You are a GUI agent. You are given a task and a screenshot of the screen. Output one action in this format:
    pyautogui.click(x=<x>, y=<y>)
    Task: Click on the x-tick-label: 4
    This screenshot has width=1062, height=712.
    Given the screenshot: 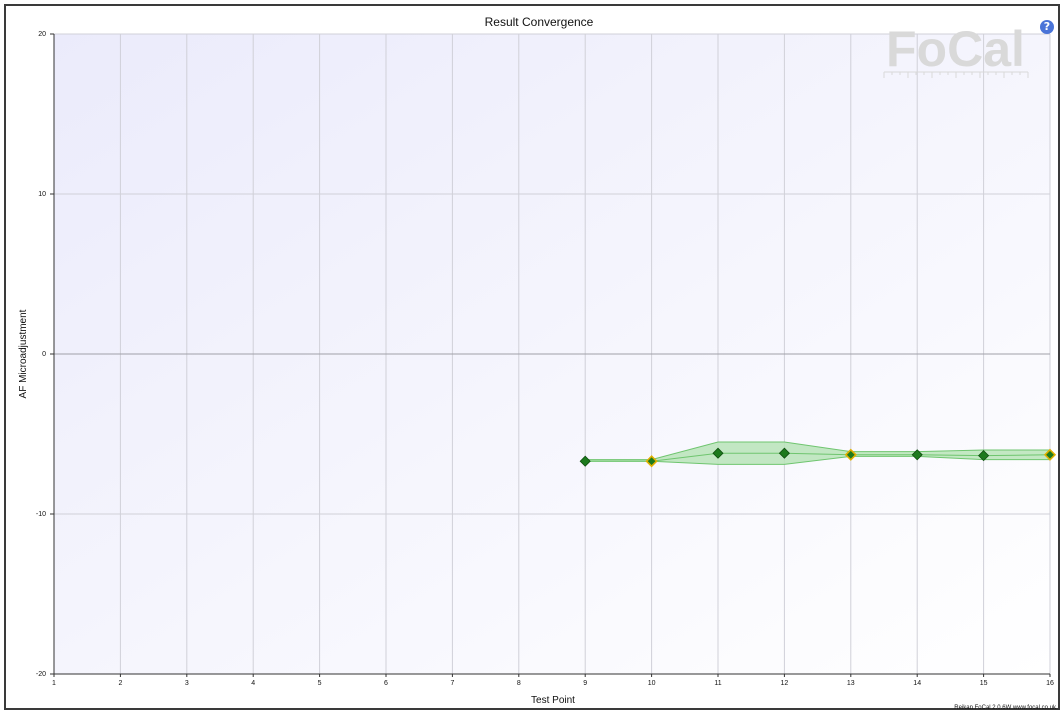 What is the action you would take?
    pyautogui.click(x=253, y=683)
    